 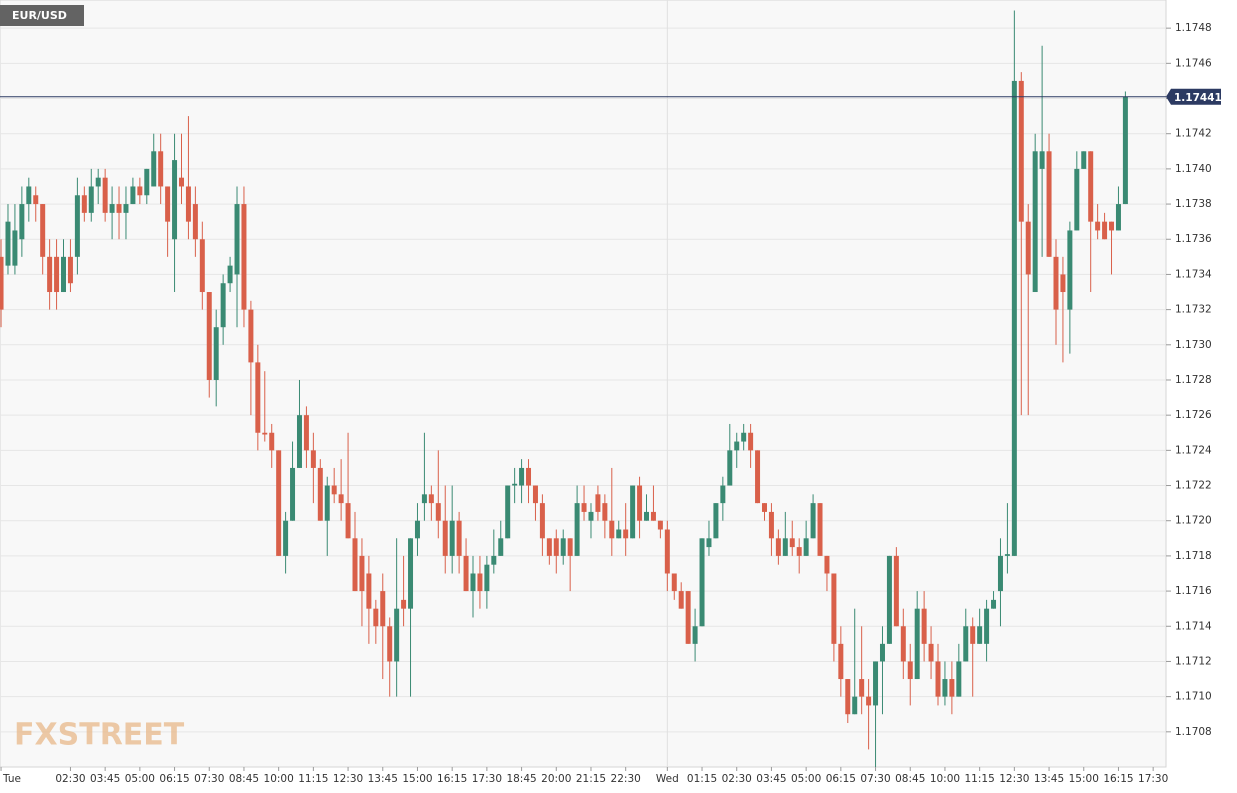 What do you see at coordinates (1193, 450) in the screenshot?
I see `y-tick-label: 1.1724` at bounding box center [1193, 450].